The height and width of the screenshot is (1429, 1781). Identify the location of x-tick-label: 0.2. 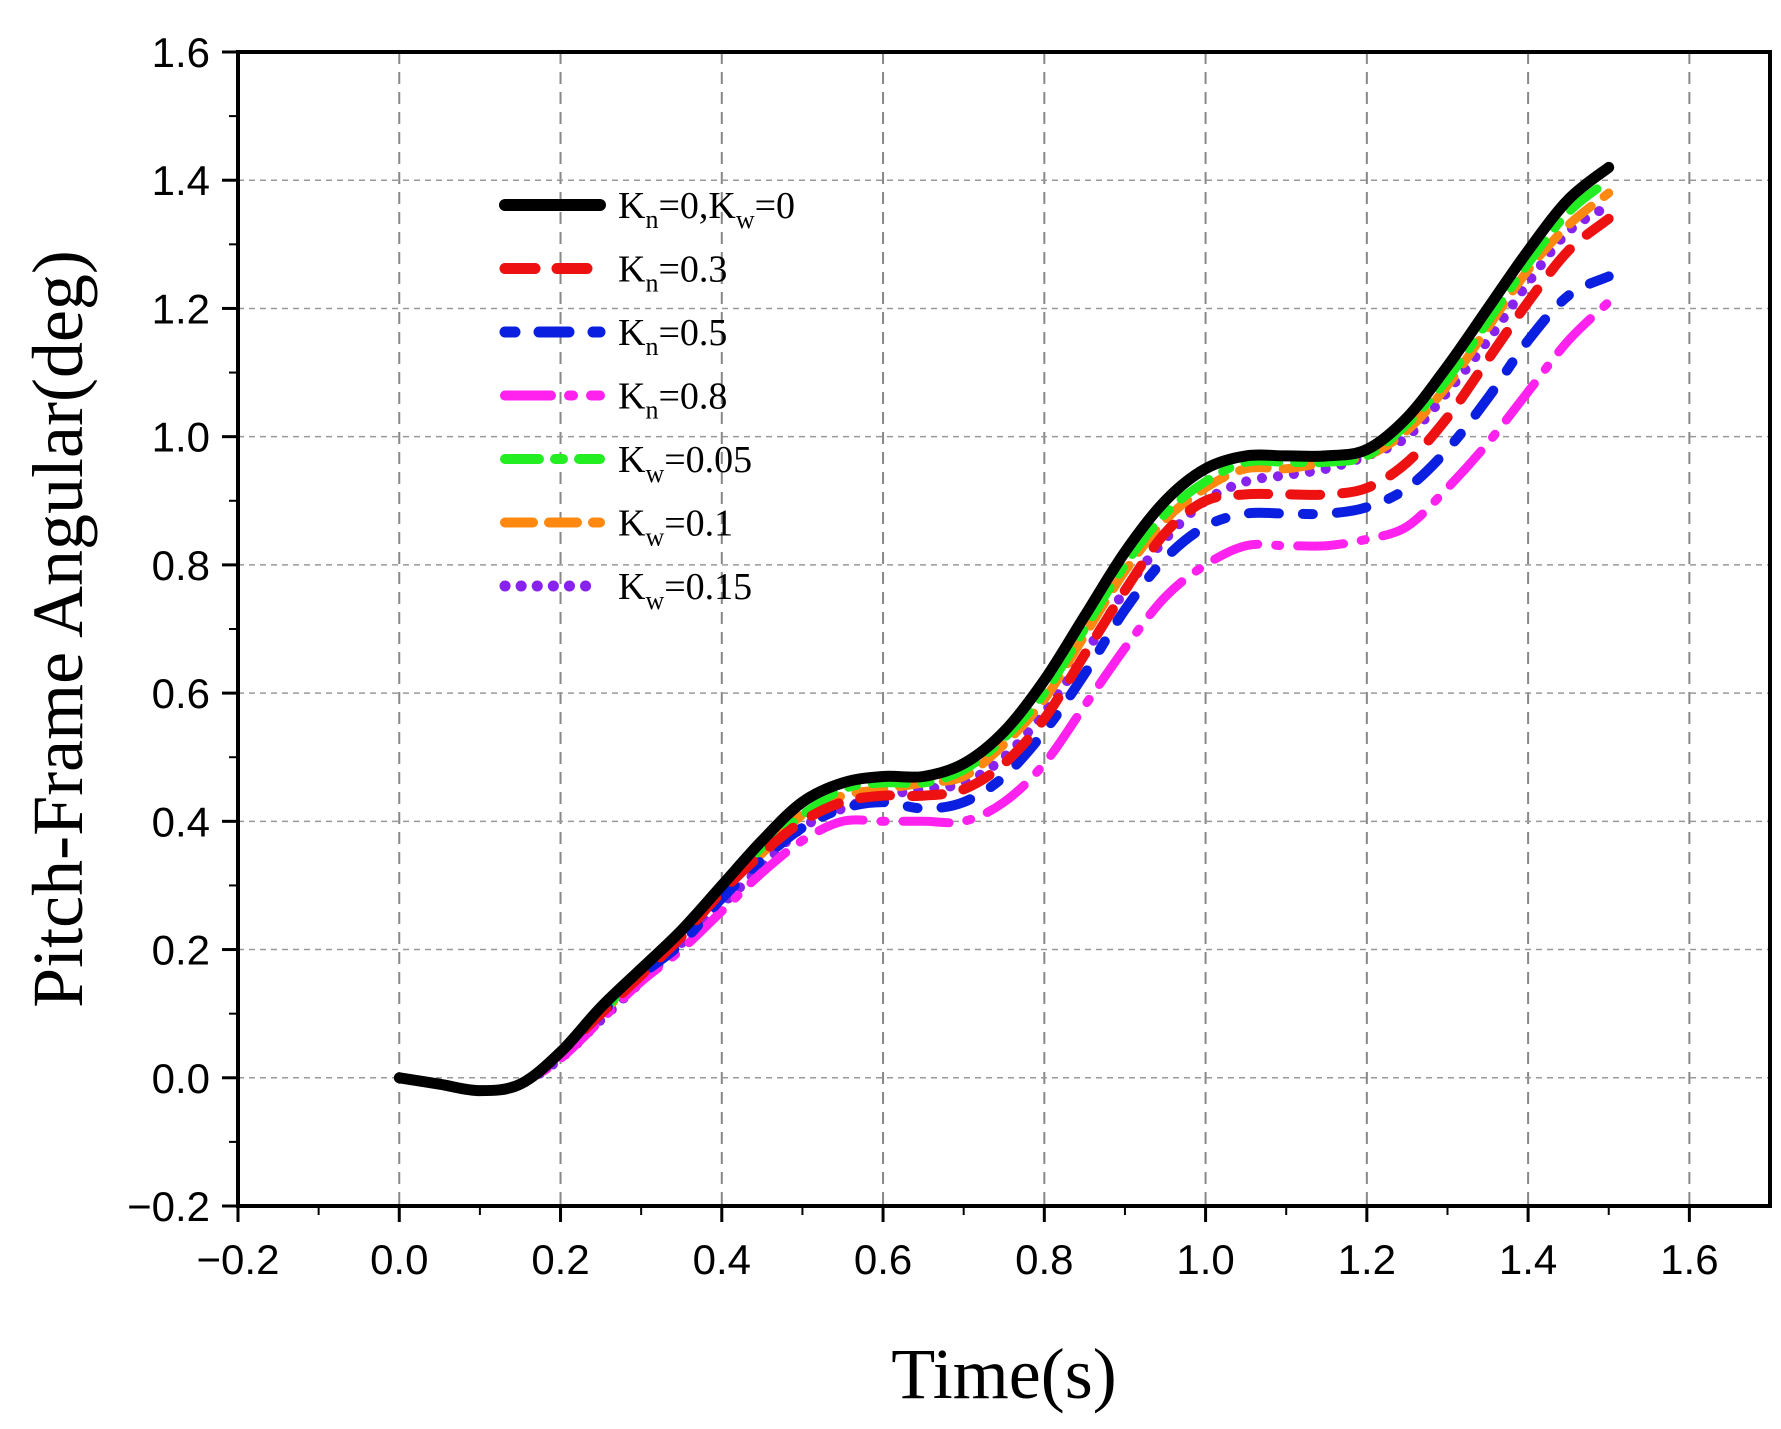
(560, 1259).